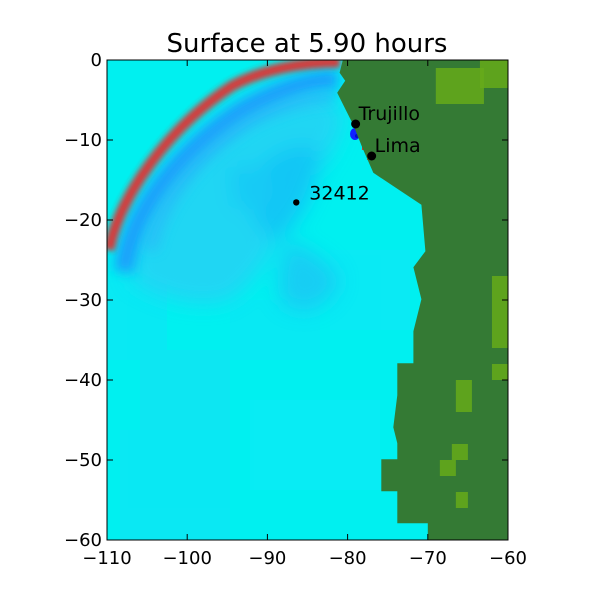 Image resolution: width=600 pixels, height=605 pixels. Describe the element at coordinates (186, 558) in the screenshot. I see `x-tick-label: −100` at that location.